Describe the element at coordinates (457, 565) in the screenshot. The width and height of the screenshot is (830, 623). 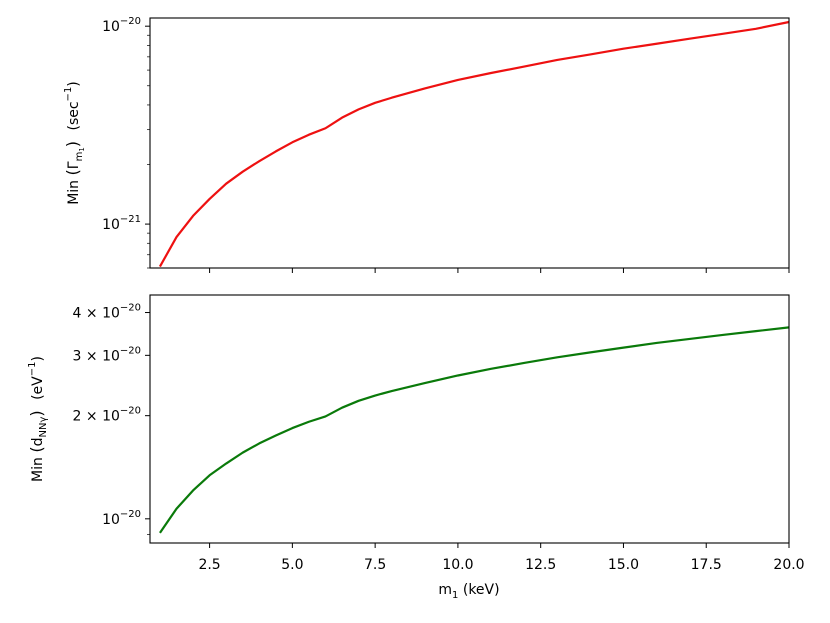
I see `bottom-xtick-label: 10.0` at that location.